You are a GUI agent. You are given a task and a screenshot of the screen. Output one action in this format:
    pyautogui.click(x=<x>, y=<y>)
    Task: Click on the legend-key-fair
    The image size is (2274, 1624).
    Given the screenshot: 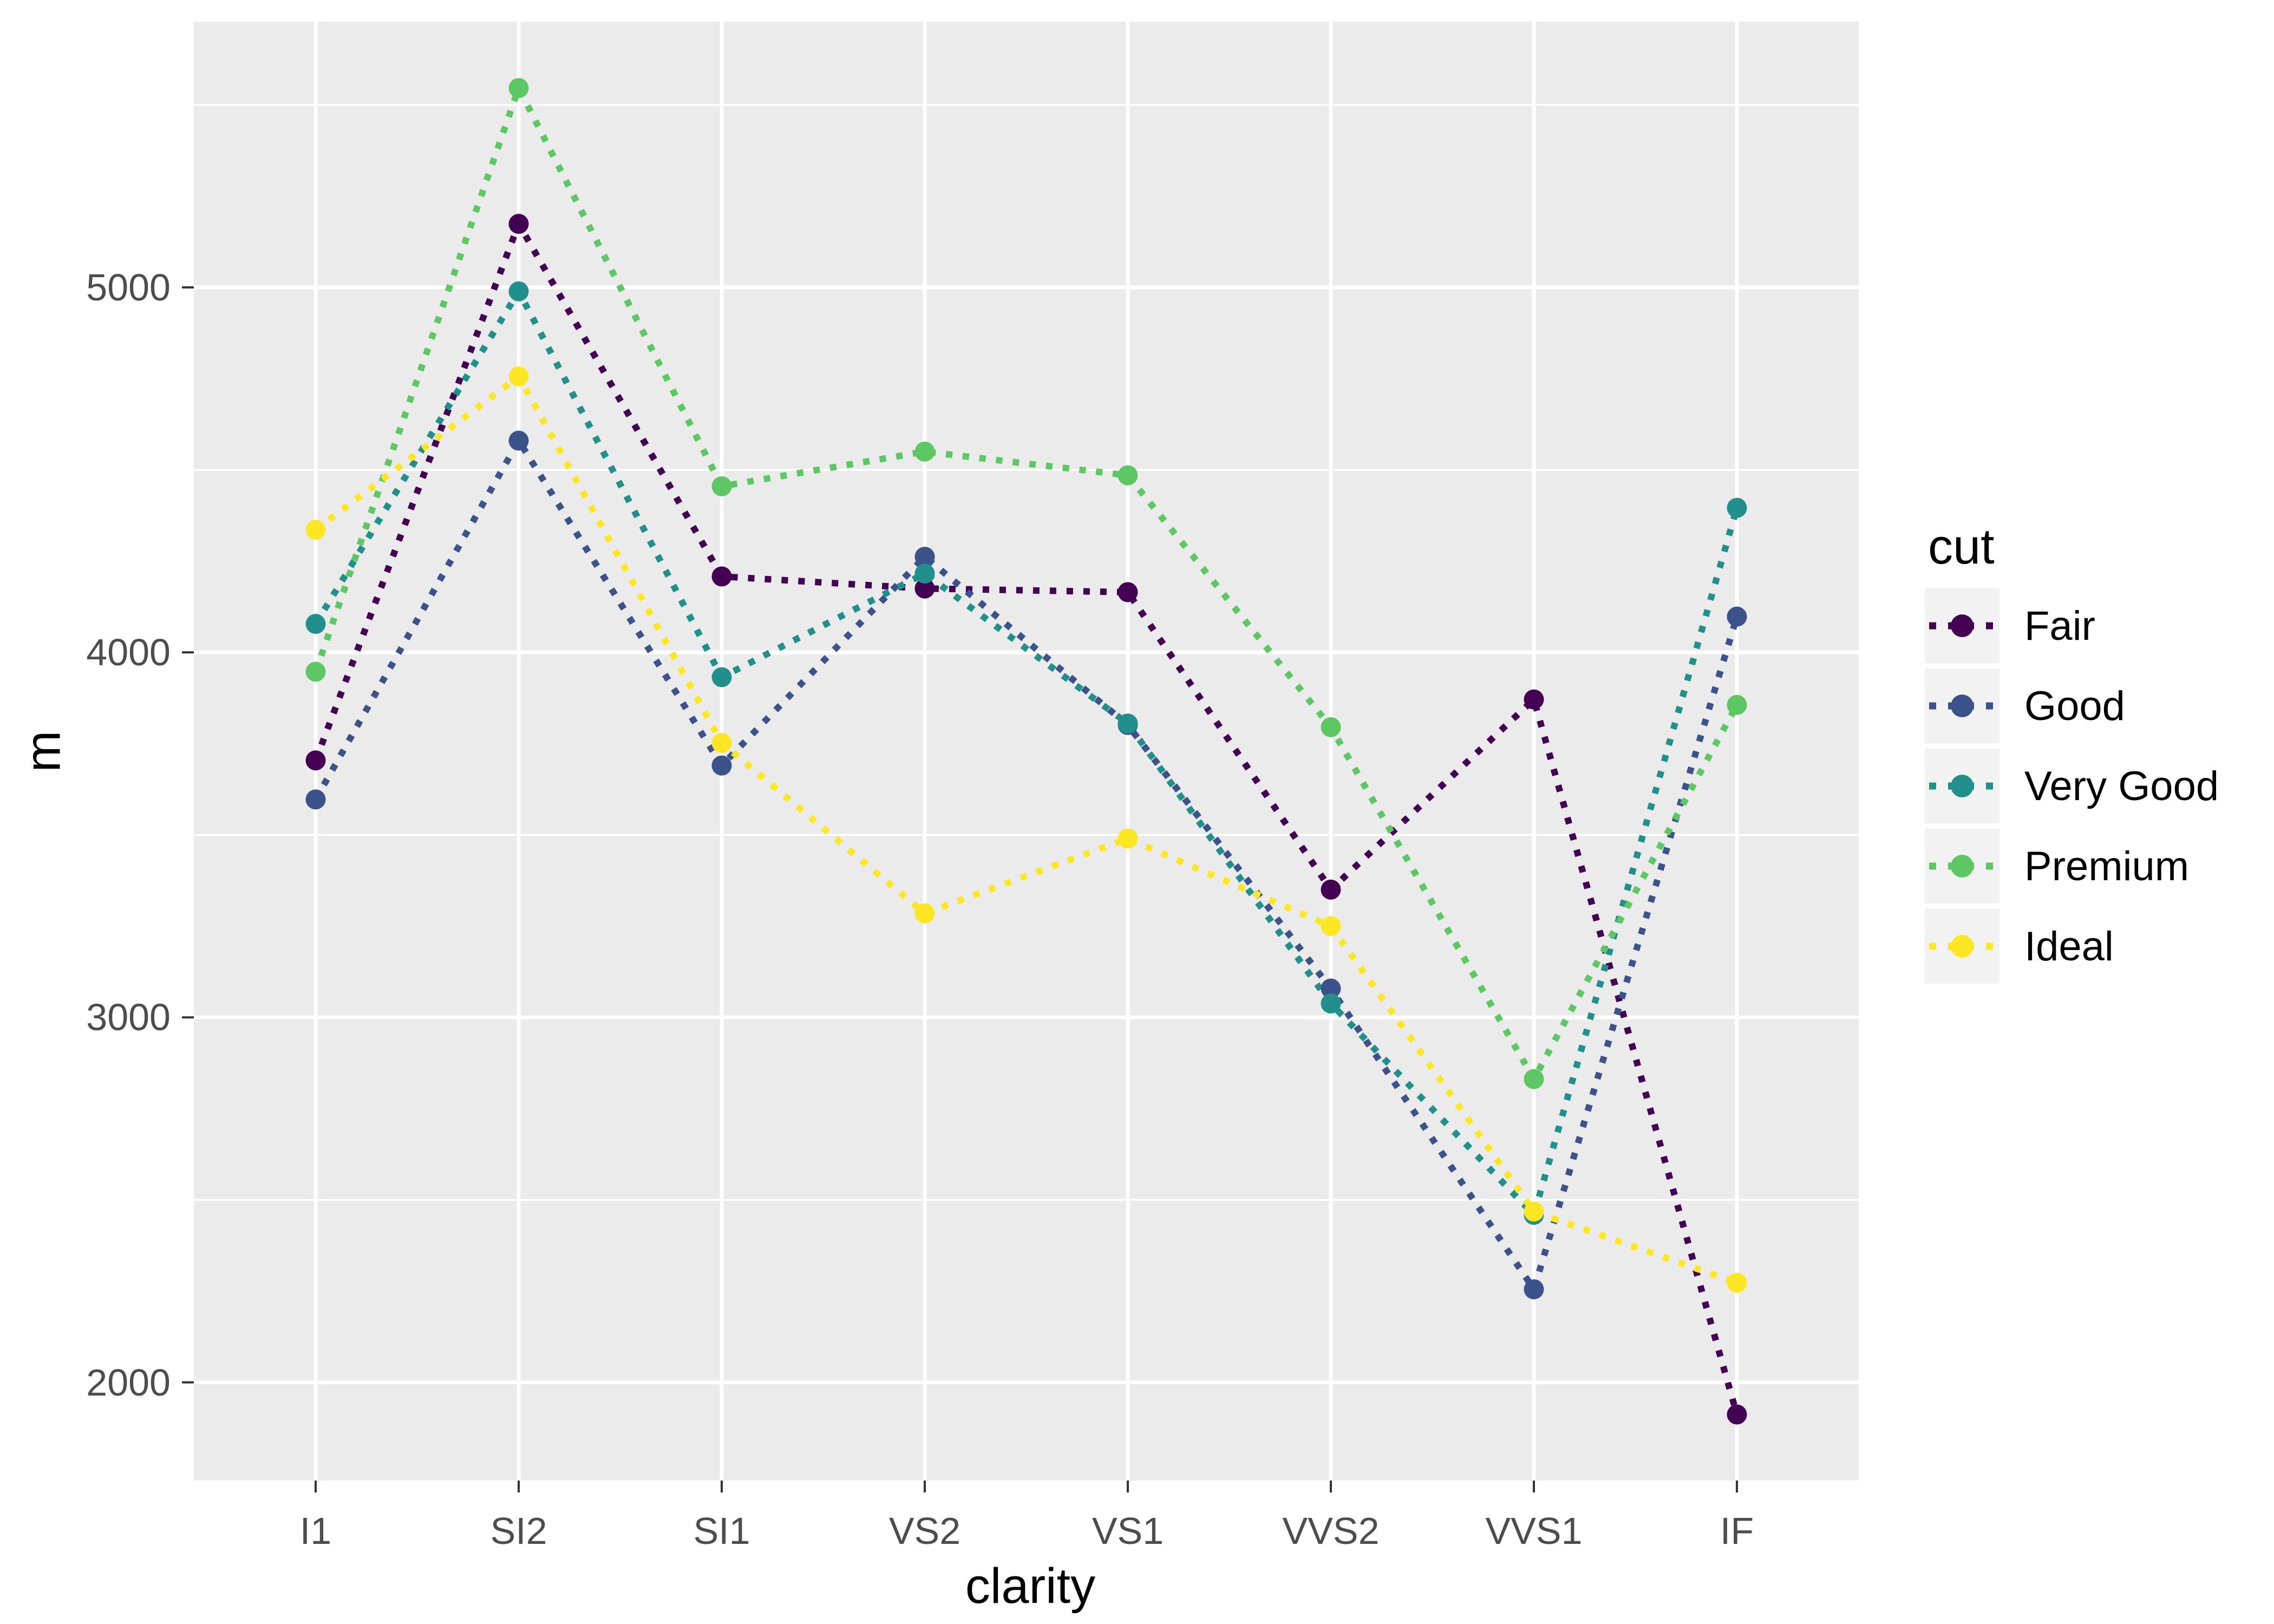 What is the action you would take?
    pyautogui.click(x=1962, y=625)
    